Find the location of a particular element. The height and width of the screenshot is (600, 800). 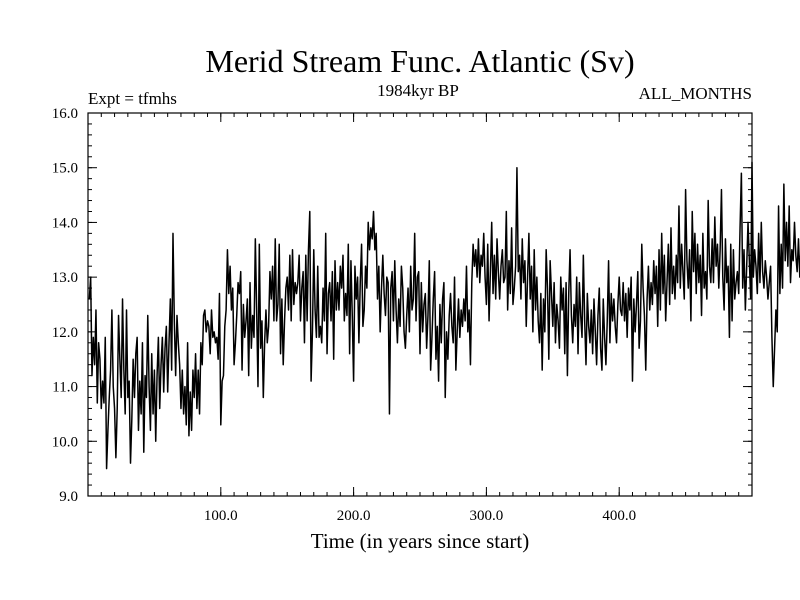

x-axis-label: Time (in years since start) is located at coordinates (420, 541).